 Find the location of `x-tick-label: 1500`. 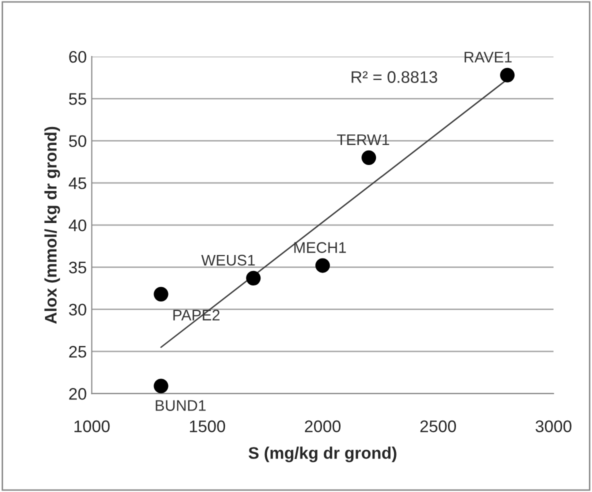

x-tick-label: 1500 is located at coordinates (208, 426).